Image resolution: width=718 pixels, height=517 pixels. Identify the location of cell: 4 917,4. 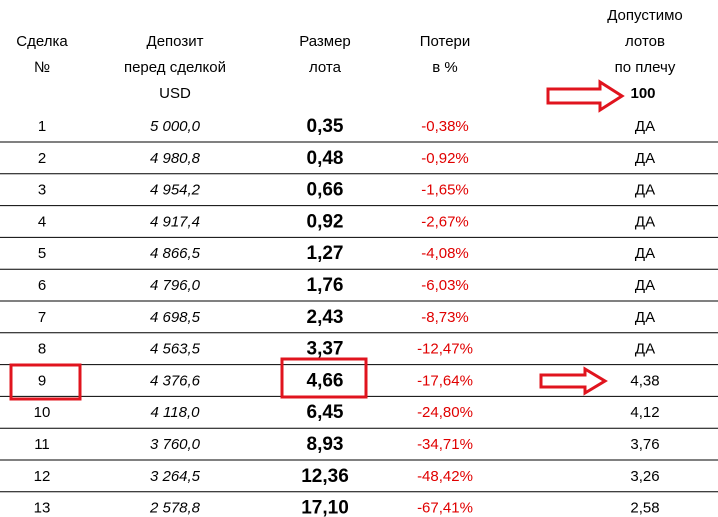
(175, 221).